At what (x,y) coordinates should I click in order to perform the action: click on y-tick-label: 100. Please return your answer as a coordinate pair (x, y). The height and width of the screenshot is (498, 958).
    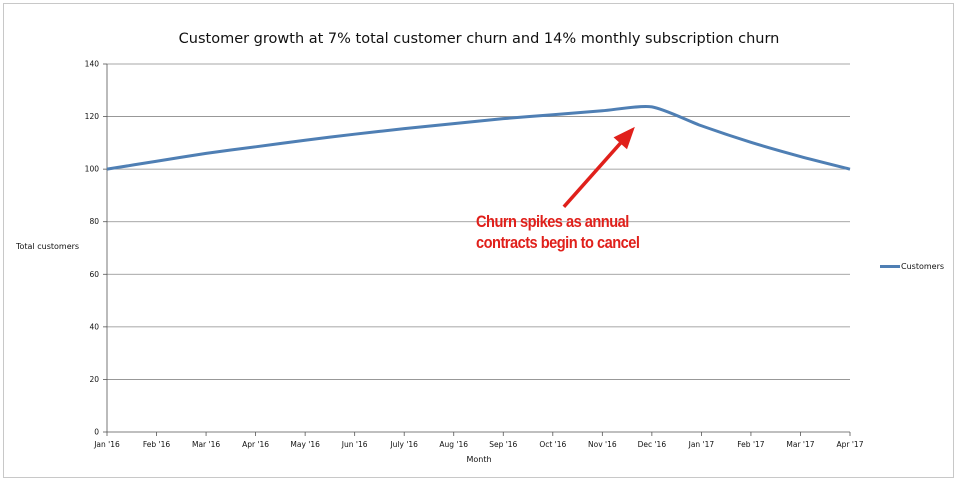
    Looking at the image, I should click on (92, 169).